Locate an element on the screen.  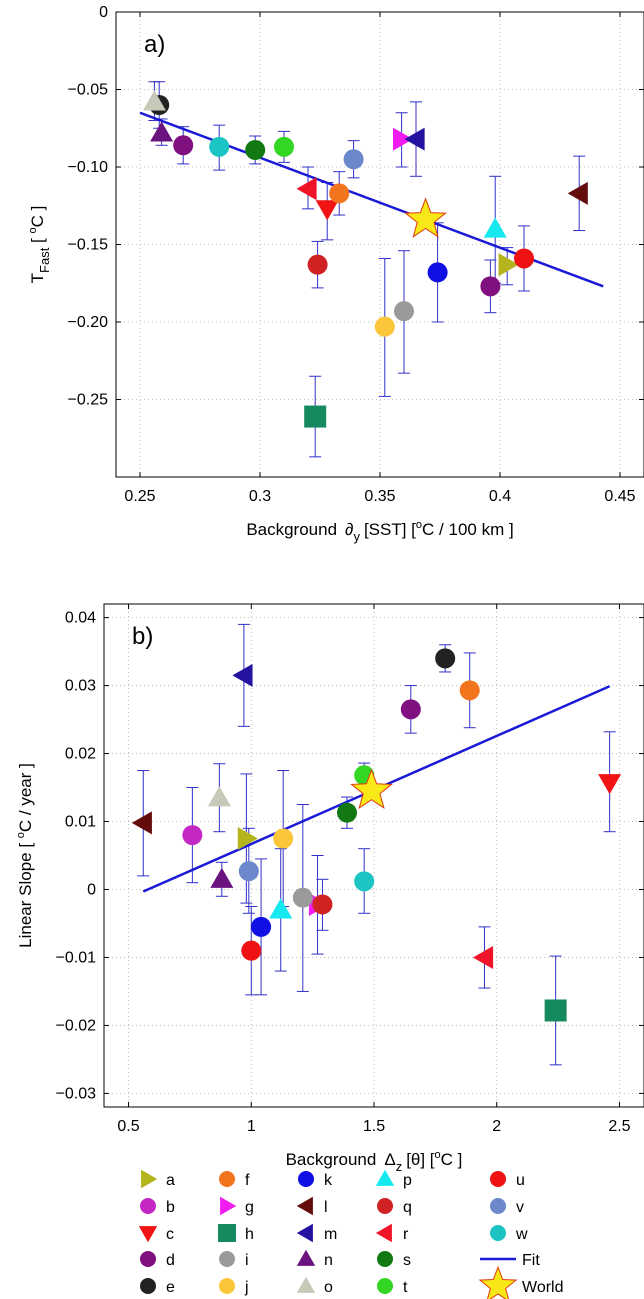
y-tick-label: 0.04 is located at coordinates (80, 618).